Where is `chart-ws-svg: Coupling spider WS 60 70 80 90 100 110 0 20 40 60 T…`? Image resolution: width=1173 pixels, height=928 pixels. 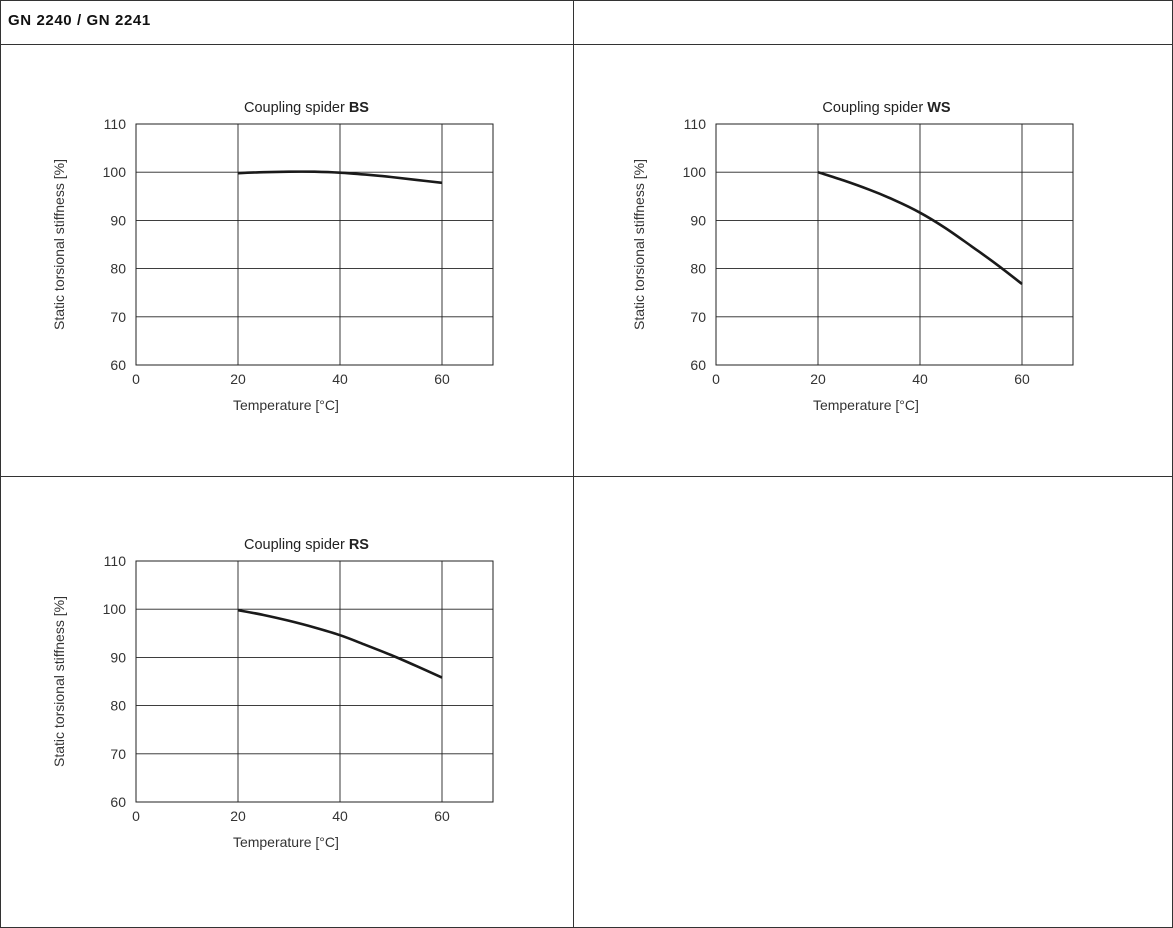
chart-ws-svg: Coupling spider WS 60 70 80 90 100 110 0 20 40 60 T… is located at coordinates (852, 256).